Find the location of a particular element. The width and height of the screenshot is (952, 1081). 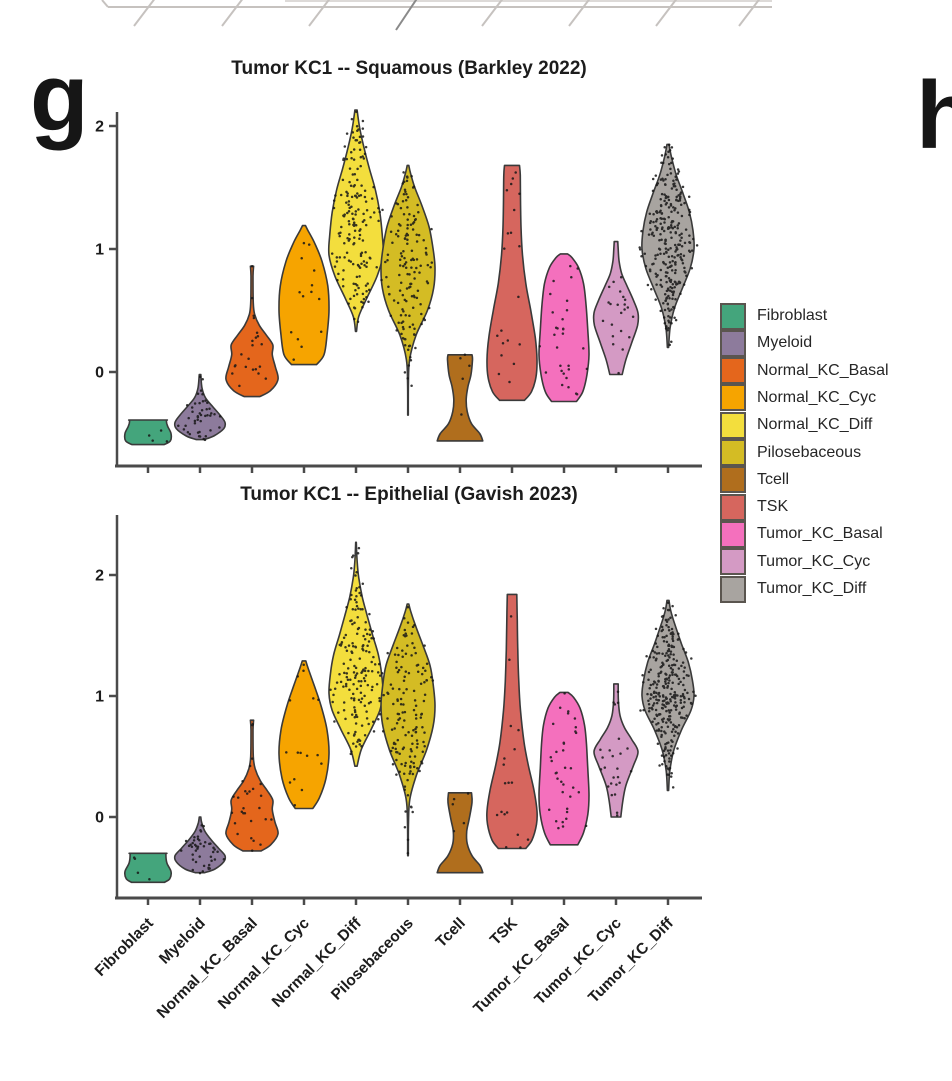

legend-label: Myeloid is located at coordinates (785, 343).